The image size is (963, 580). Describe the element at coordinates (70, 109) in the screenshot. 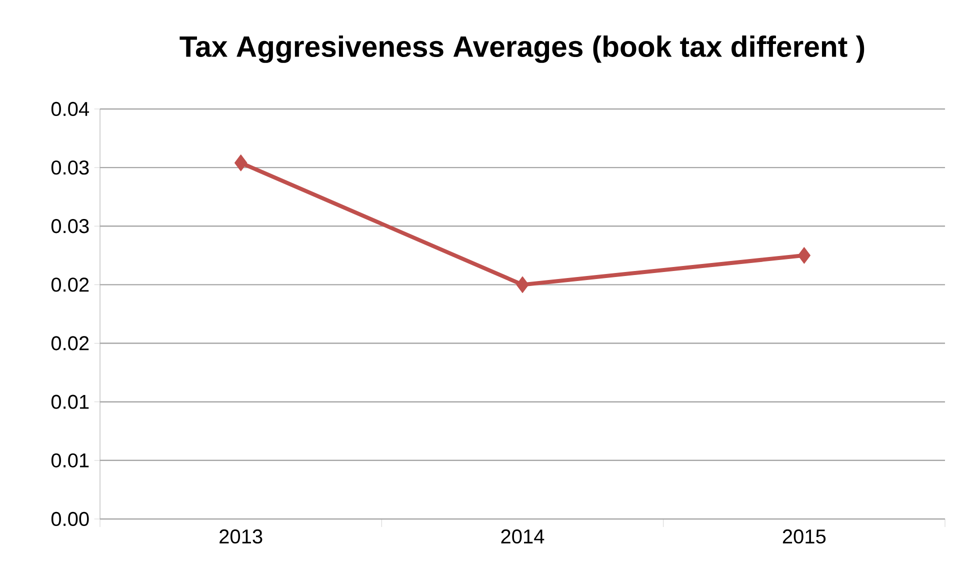

I see `y-tick-label: 0.04` at that location.